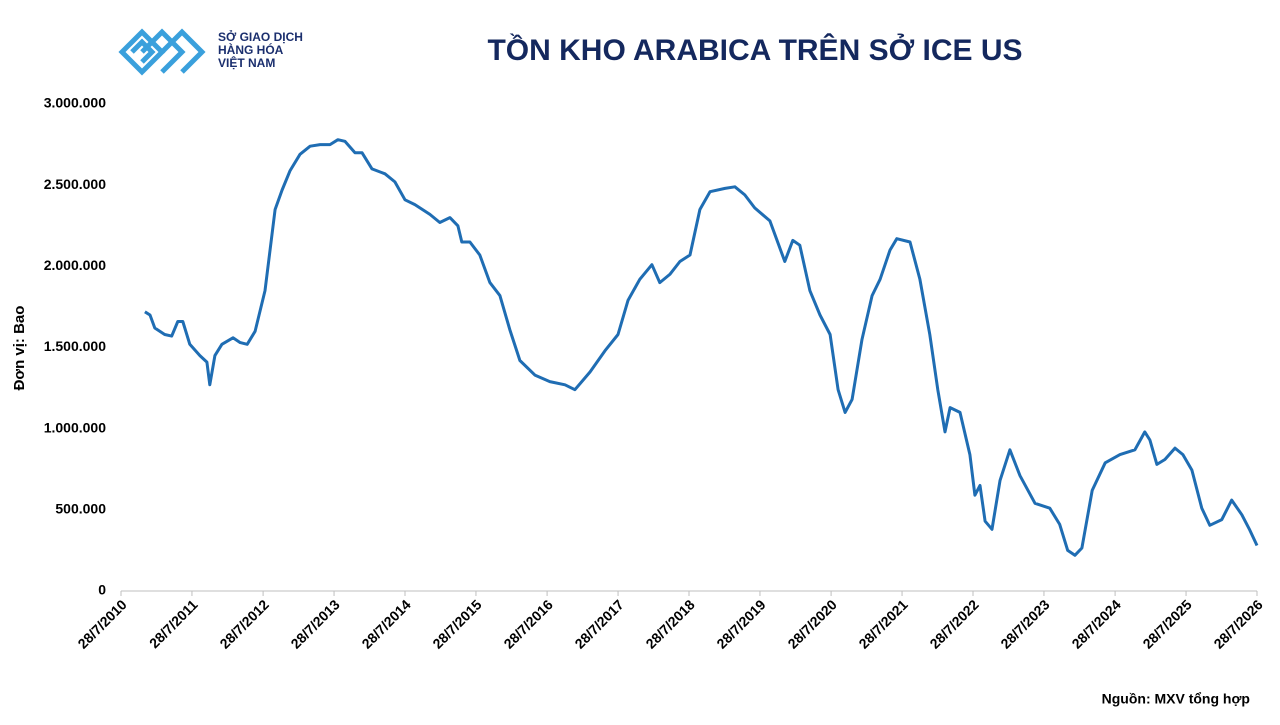  Describe the element at coordinates (75, 265) in the screenshot. I see `y-tick-label: 2.000.000` at that location.